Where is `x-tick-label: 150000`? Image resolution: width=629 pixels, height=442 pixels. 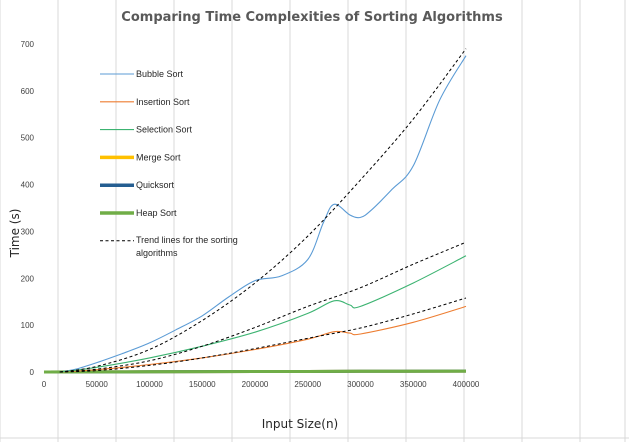
x-tick-label: 150000 is located at coordinates (202, 384).